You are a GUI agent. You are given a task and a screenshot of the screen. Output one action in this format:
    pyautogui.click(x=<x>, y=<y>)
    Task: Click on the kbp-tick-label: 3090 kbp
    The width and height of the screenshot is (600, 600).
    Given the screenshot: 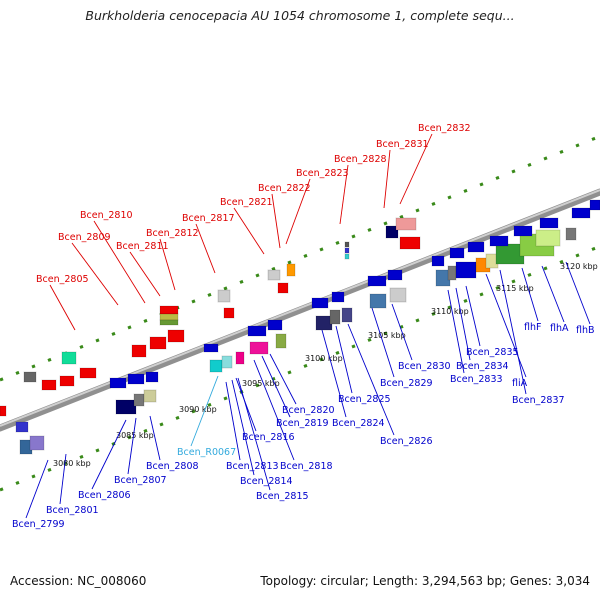 What is the action you would take?
    pyautogui.click(x=198, y=409)
    